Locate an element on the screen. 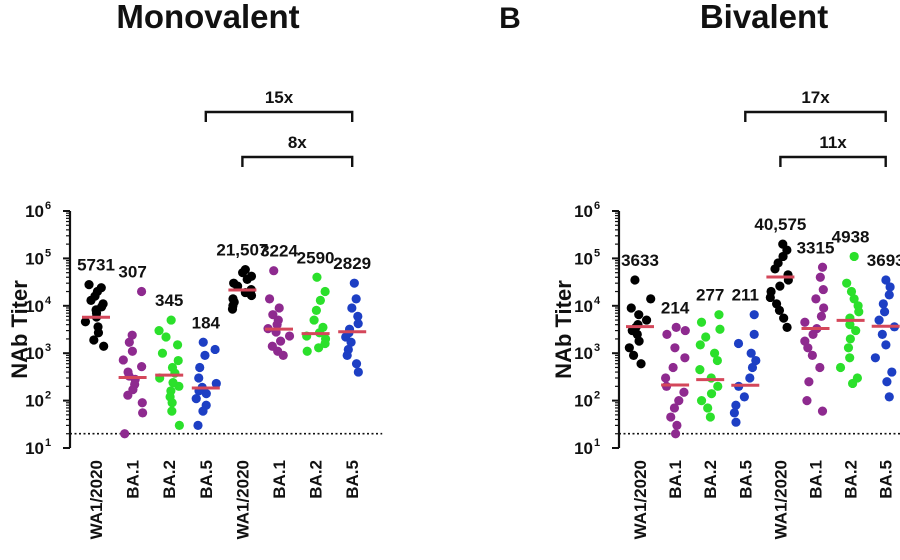 This screenshot has height=560, width=900. panel-letter: B is located at coordinates (510, 18).